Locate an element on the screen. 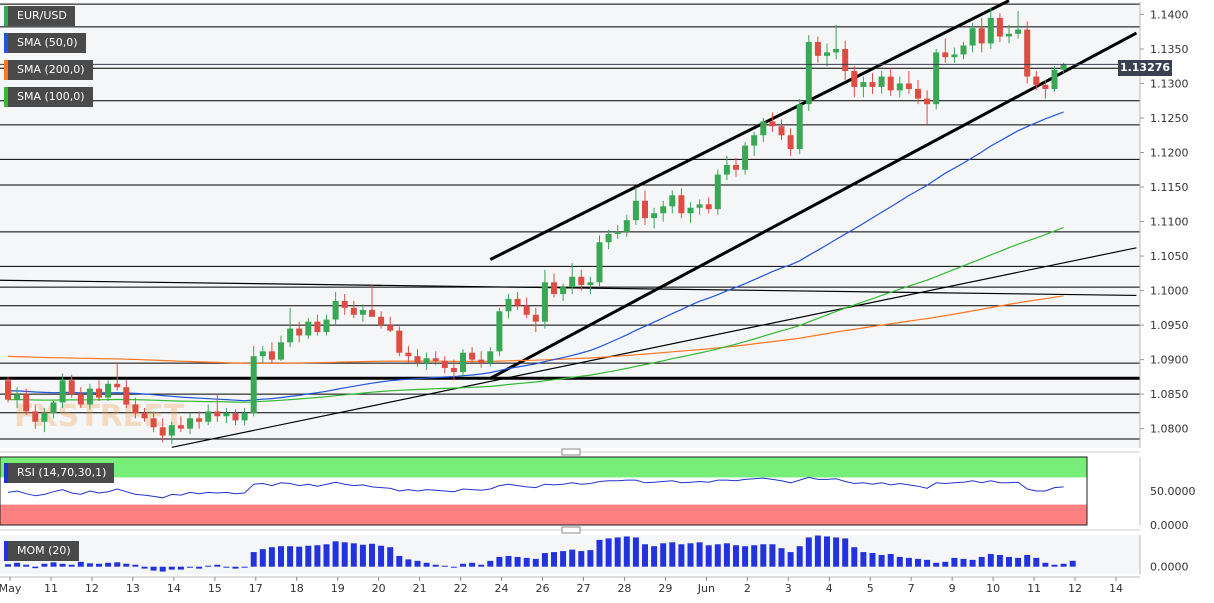  legend-sma100: SMA (100,0) is located at coordinates (48, 97).